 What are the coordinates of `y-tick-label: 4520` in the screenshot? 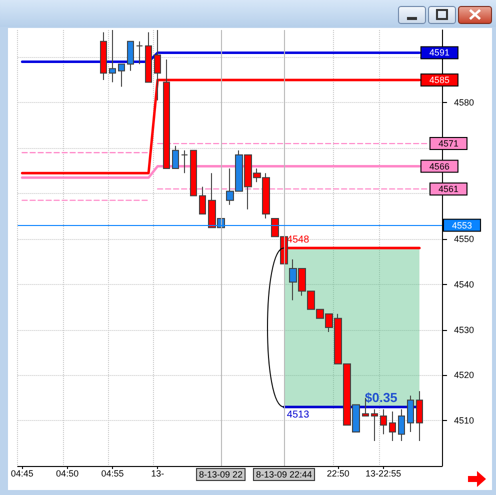 It's located at (464, 375).